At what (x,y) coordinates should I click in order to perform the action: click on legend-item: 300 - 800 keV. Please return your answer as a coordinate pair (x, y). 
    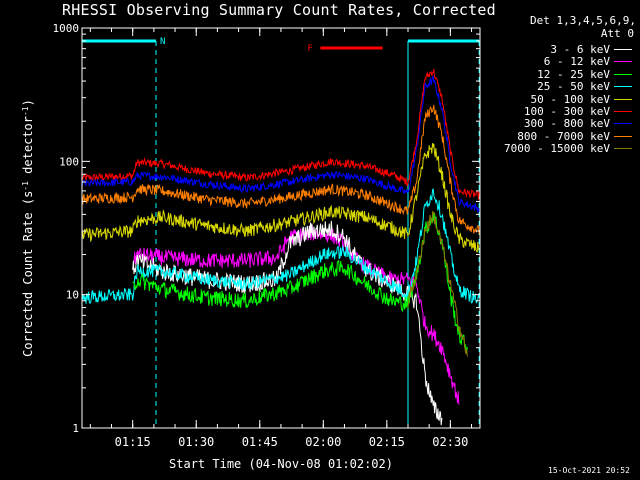
    Looking at the image, I should click on (558, 124).